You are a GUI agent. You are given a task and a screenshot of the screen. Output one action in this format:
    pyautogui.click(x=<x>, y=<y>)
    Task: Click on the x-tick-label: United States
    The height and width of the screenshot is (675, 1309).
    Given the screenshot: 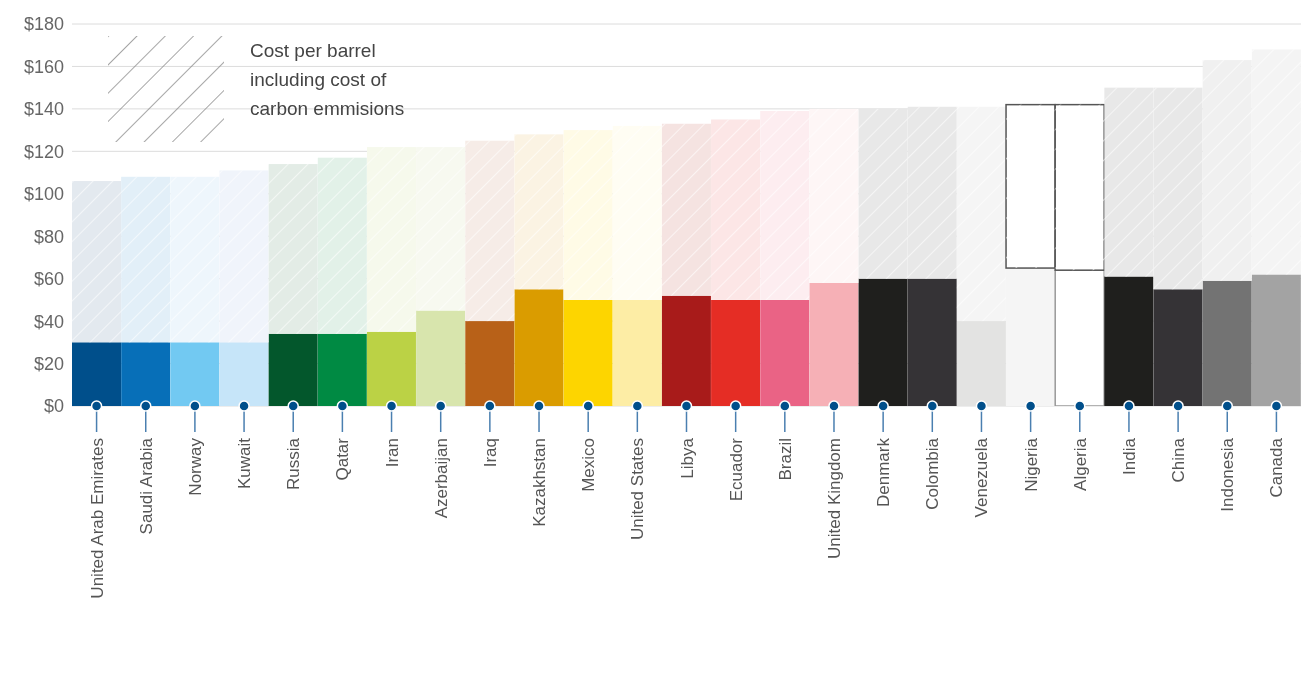 What is the action you would take?
    pyautogui.click(x=638, y=489)
    